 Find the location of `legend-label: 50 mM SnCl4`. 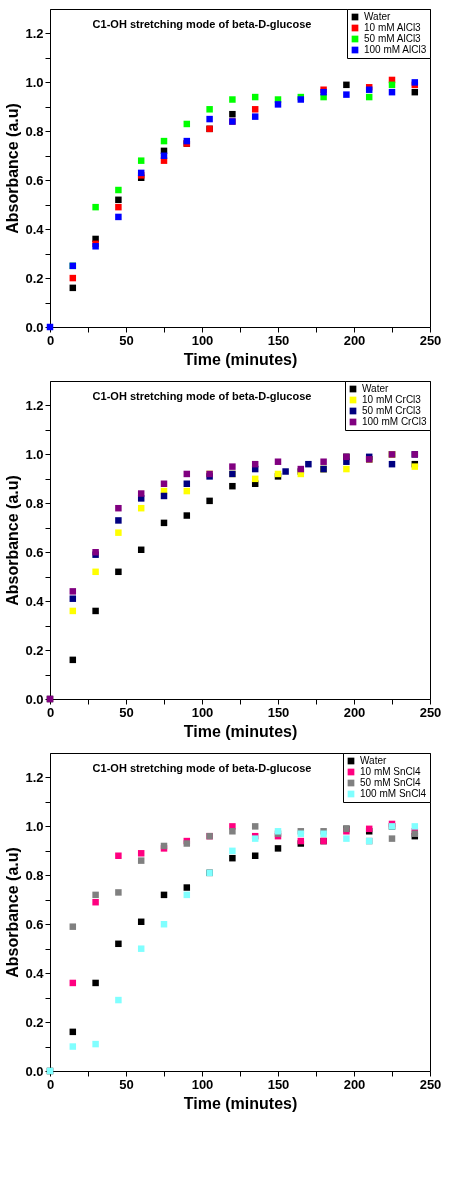

legend-label: 50 mM SnCl4 is located at coordinates (391, 782).